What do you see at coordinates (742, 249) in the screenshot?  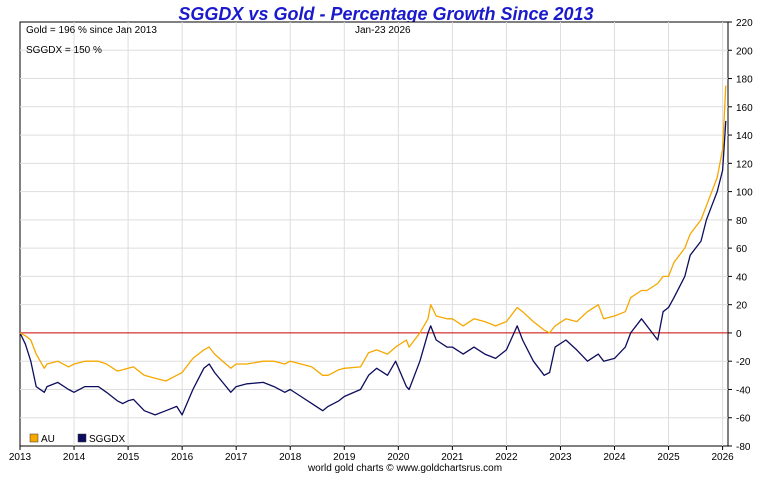 I see `y-tick-label: 60` at bounding box center [742, 249].